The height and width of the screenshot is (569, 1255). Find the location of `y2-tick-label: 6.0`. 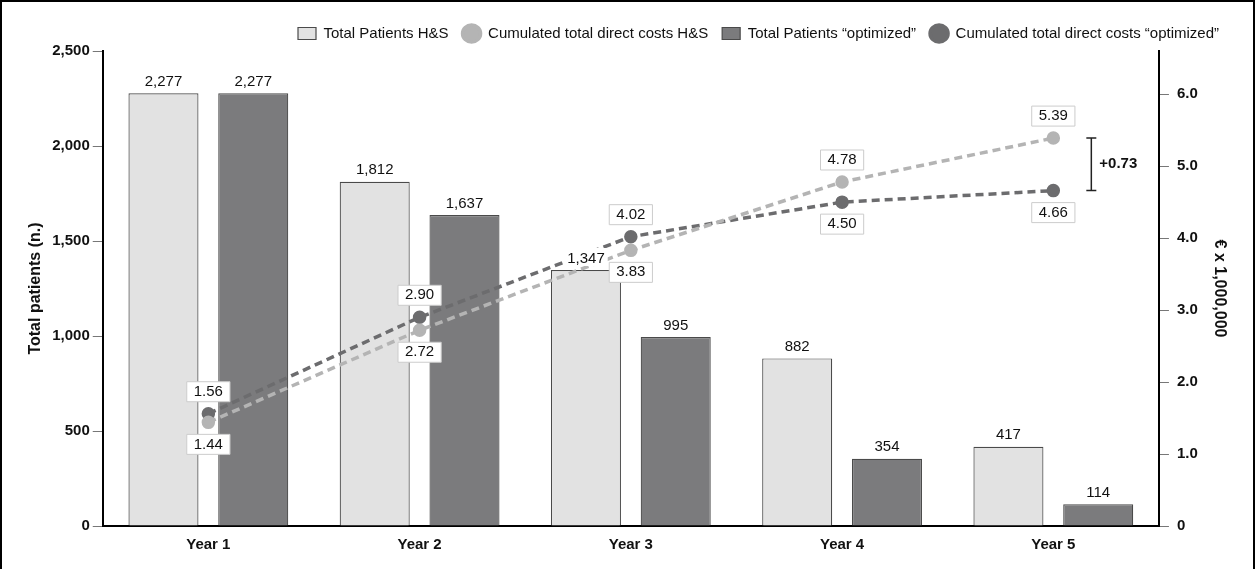

y2-tick-label: 6.0 is located at coordinates (1187, 93).